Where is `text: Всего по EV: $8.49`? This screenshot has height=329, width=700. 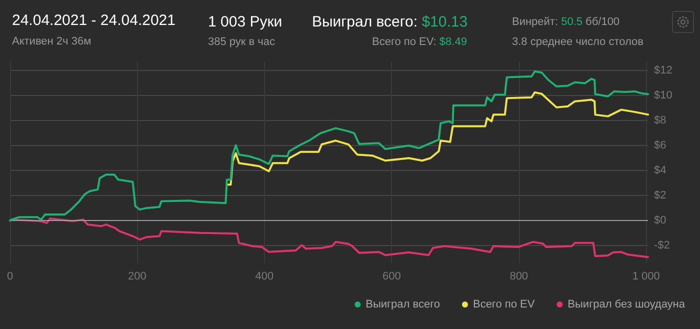
text: Всего по EV: $8.49 is located at coordinates (419, 42).